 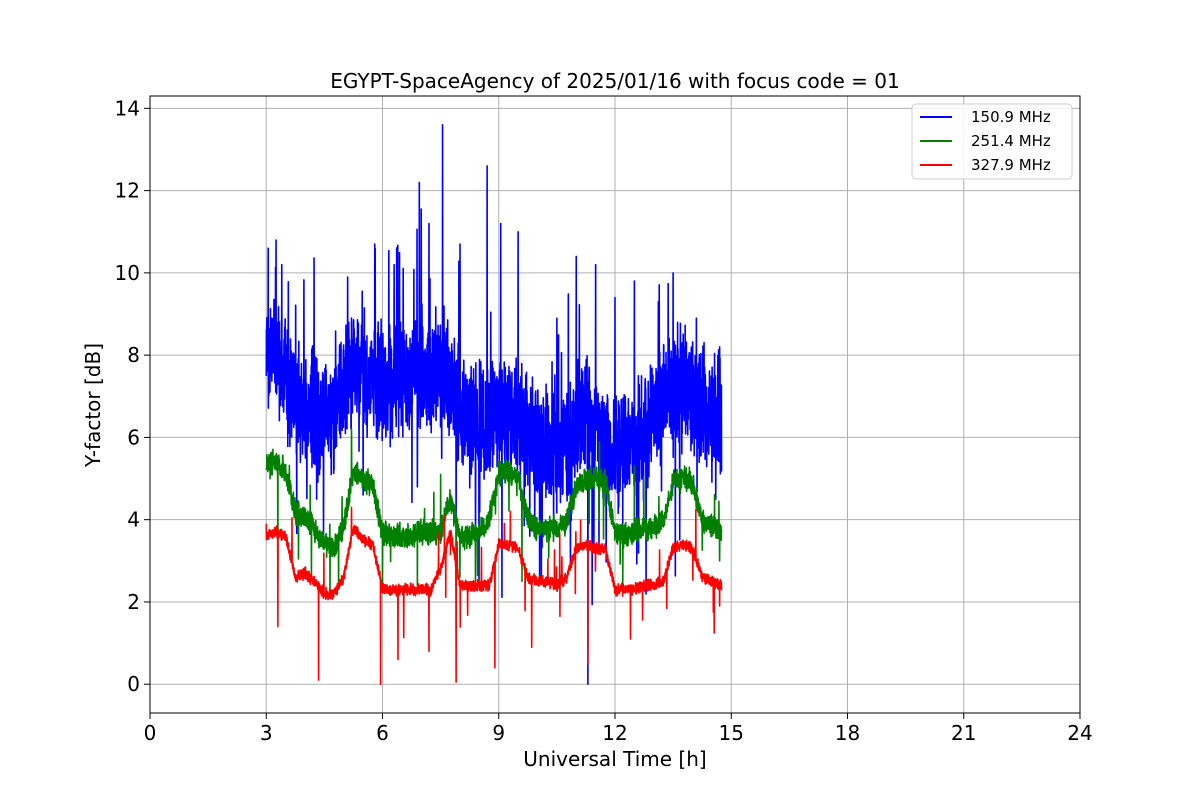 I want to click on legend-label-327mhz: 327.9 MHz, so click(x=1011, y=165).